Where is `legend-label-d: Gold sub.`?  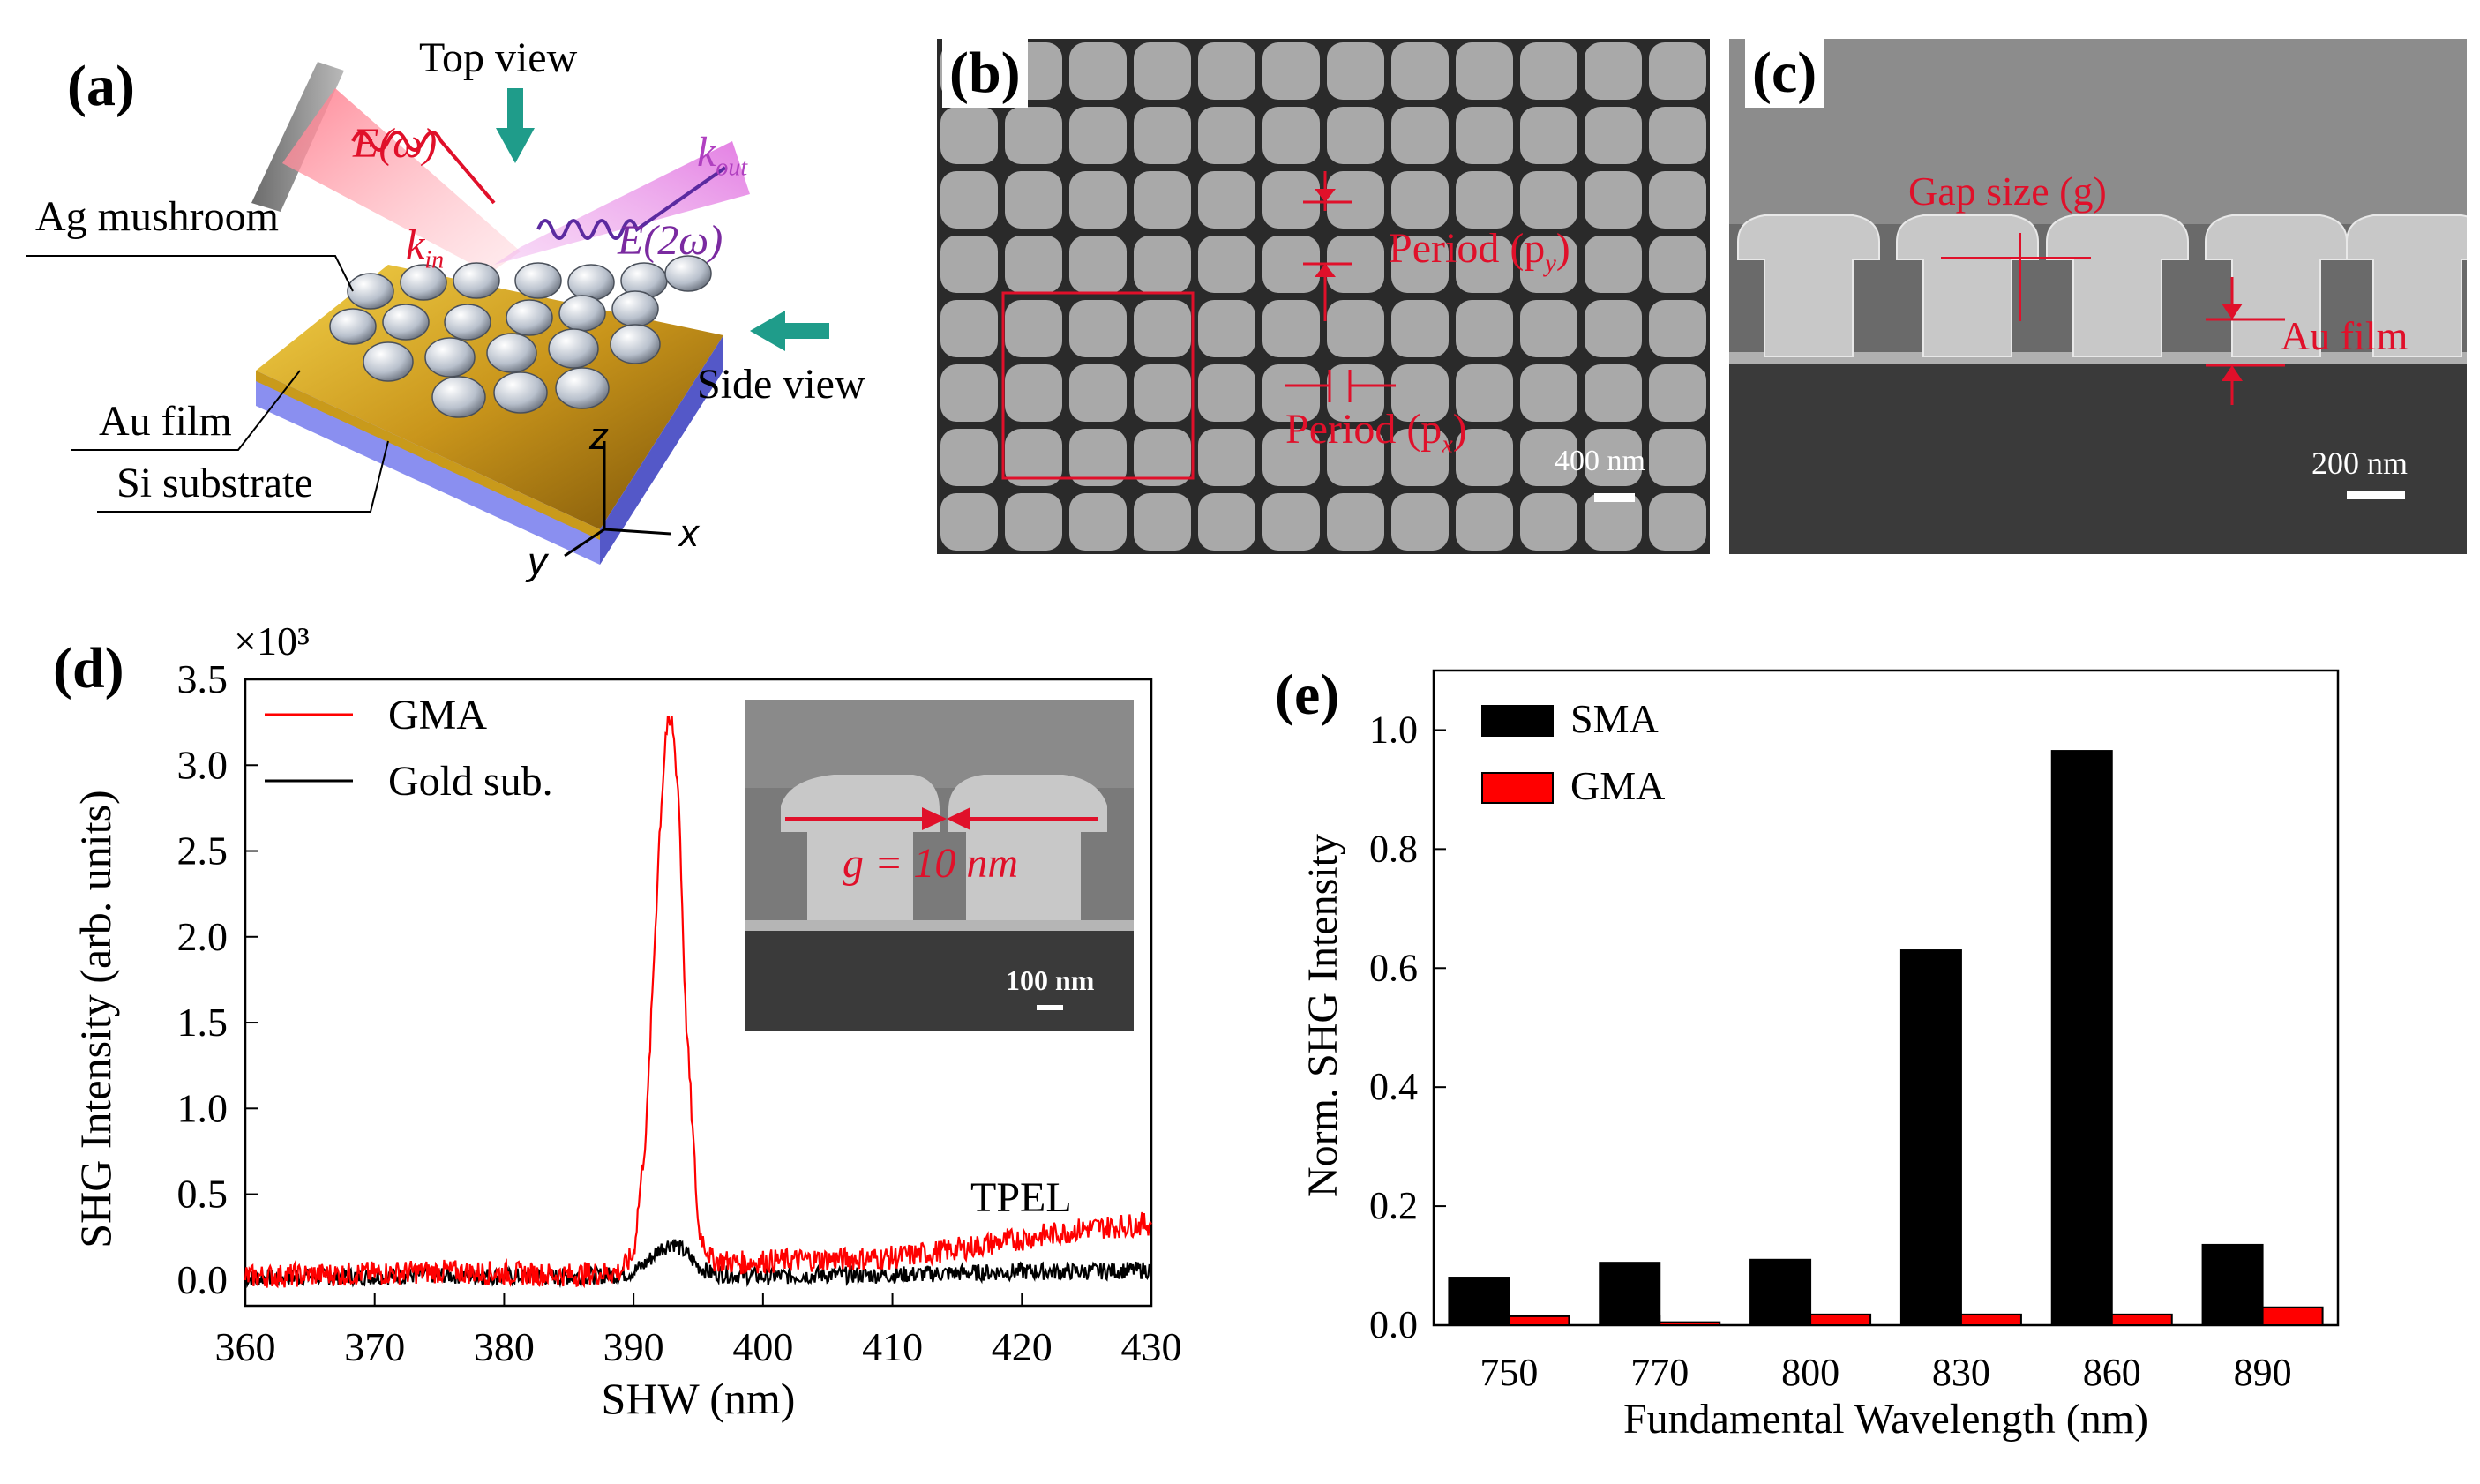
legend-label-d: Gold sub. is located at coordinates (470, 781).